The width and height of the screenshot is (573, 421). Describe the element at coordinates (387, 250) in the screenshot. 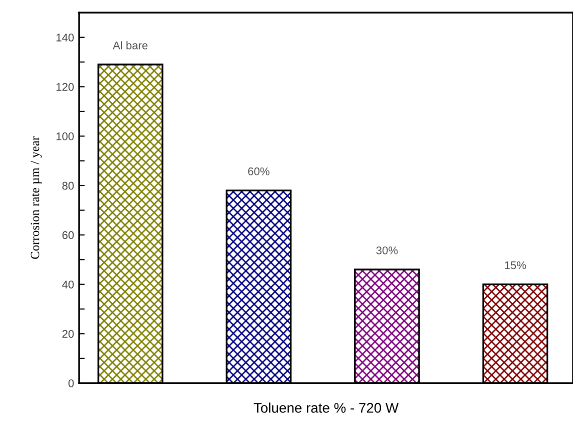

I see `x-tick-label: 30%` at that location.